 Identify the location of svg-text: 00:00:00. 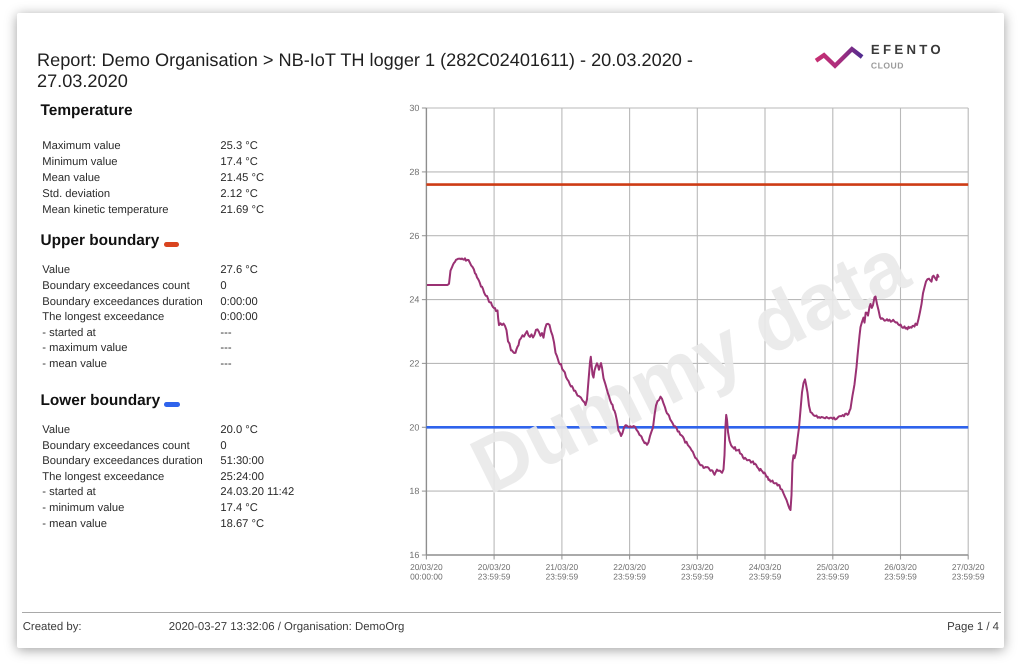
(426, 577).